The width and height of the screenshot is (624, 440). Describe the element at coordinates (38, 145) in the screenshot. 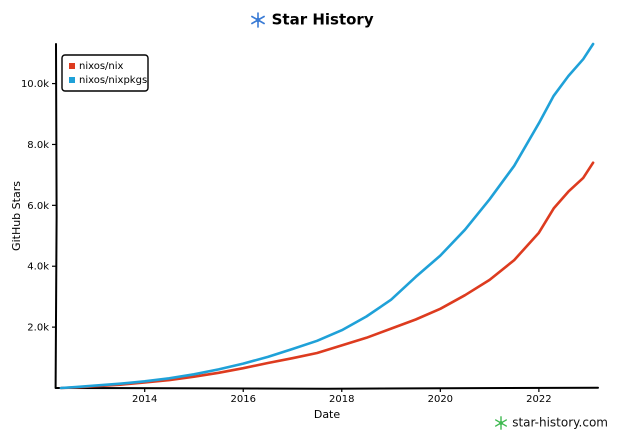

I see `y-tick-label: 8.0k` at that location.